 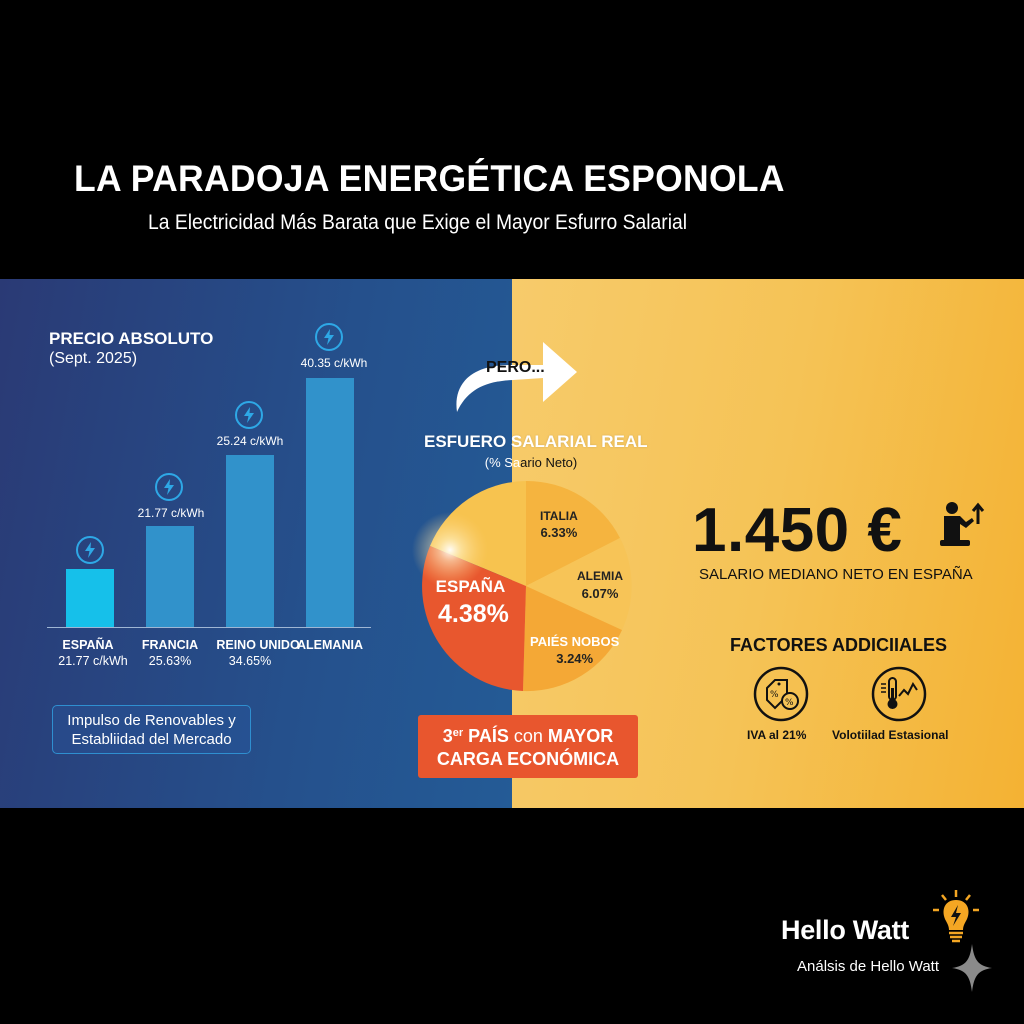 What do you see at coordinates (250, 661) in the screenshot?
I see `category-value-reino-unido: 34.65%` at bounding box center [250, 661].